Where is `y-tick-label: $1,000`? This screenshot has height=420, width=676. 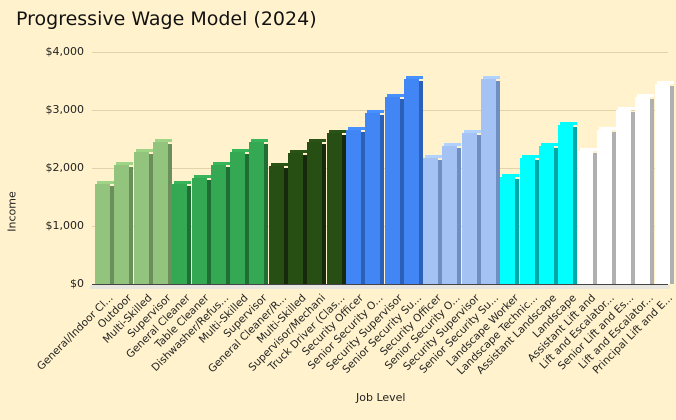 y-tick-label: $1,000 is located at coordinates (65, 225).